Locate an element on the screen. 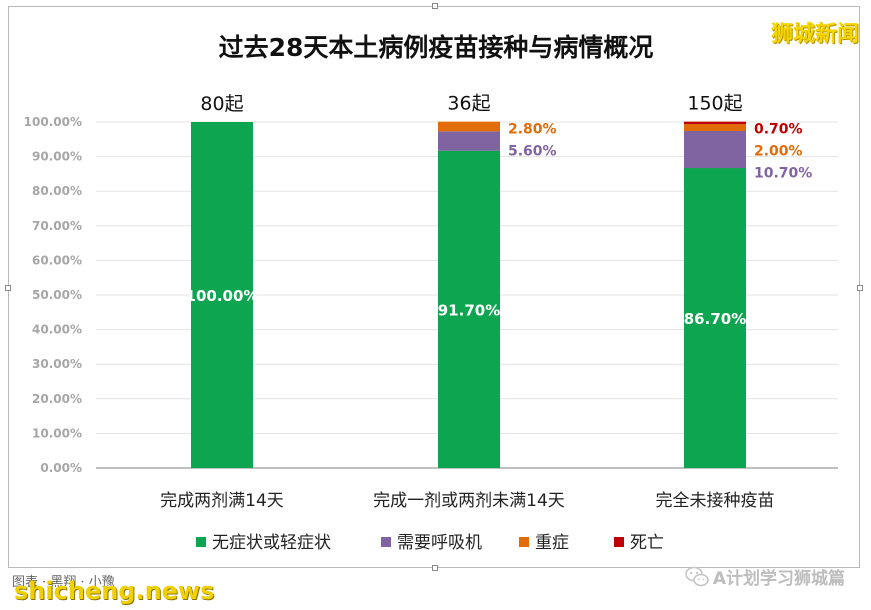 The width and height of the screenshot is (871, 610). y-tick-label: 40.00% is located at coordinates (57, 330).